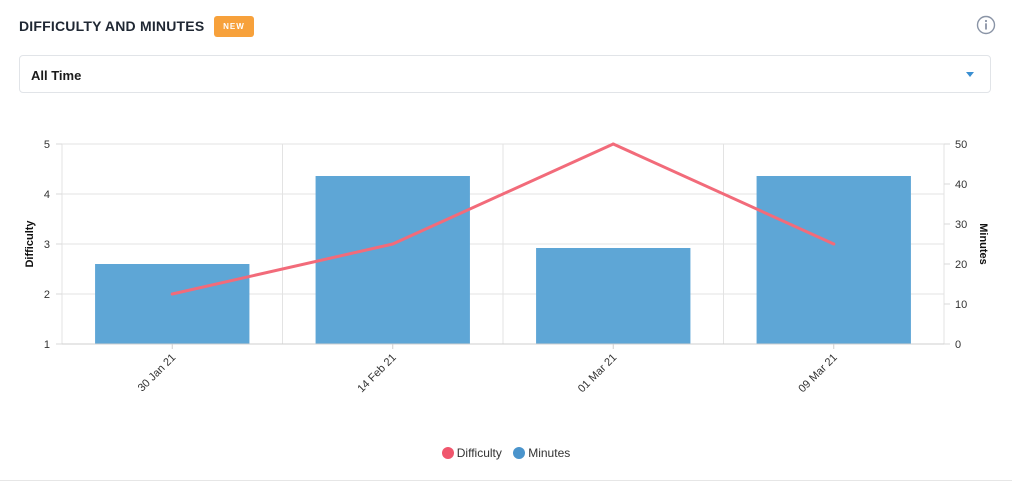 Image resolution: width=1012 pixels, height=482 pixels. What do you see at coordinates (506, 453) in the screenshot?
I see `chart-legend: Difficulty Minutes` at bounding box center [506, 453].